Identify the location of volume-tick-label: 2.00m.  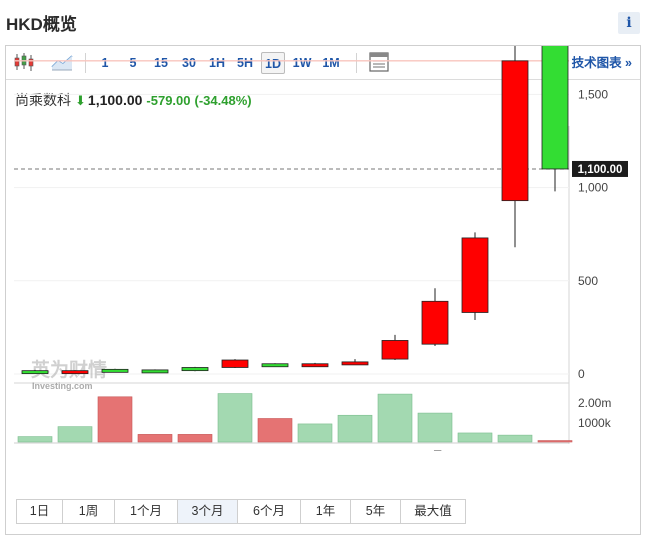
(594, 403).